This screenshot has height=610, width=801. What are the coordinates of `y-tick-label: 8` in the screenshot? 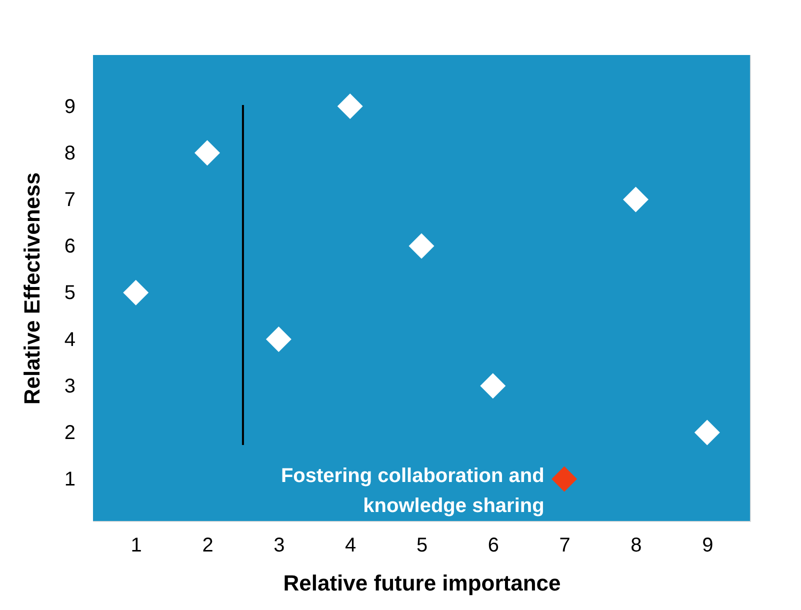 It's located at (70, 153).